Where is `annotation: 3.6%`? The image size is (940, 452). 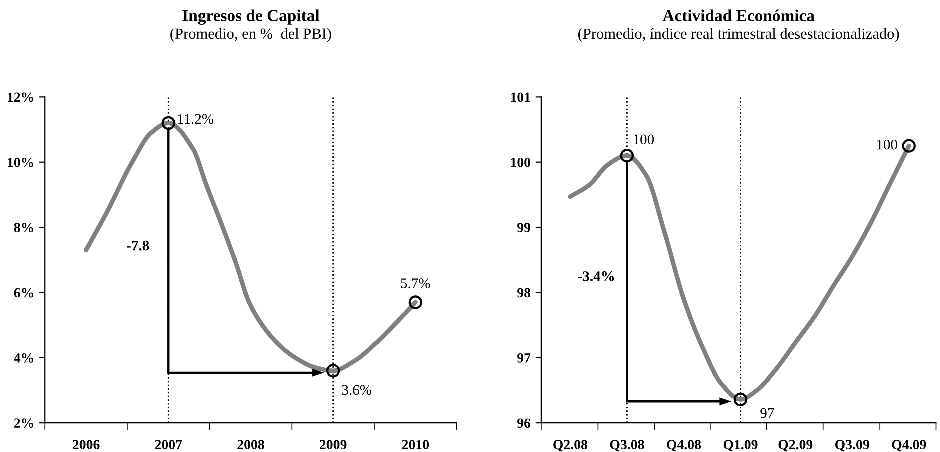
annotation: 3.6% is located at coordinates (357, 390).